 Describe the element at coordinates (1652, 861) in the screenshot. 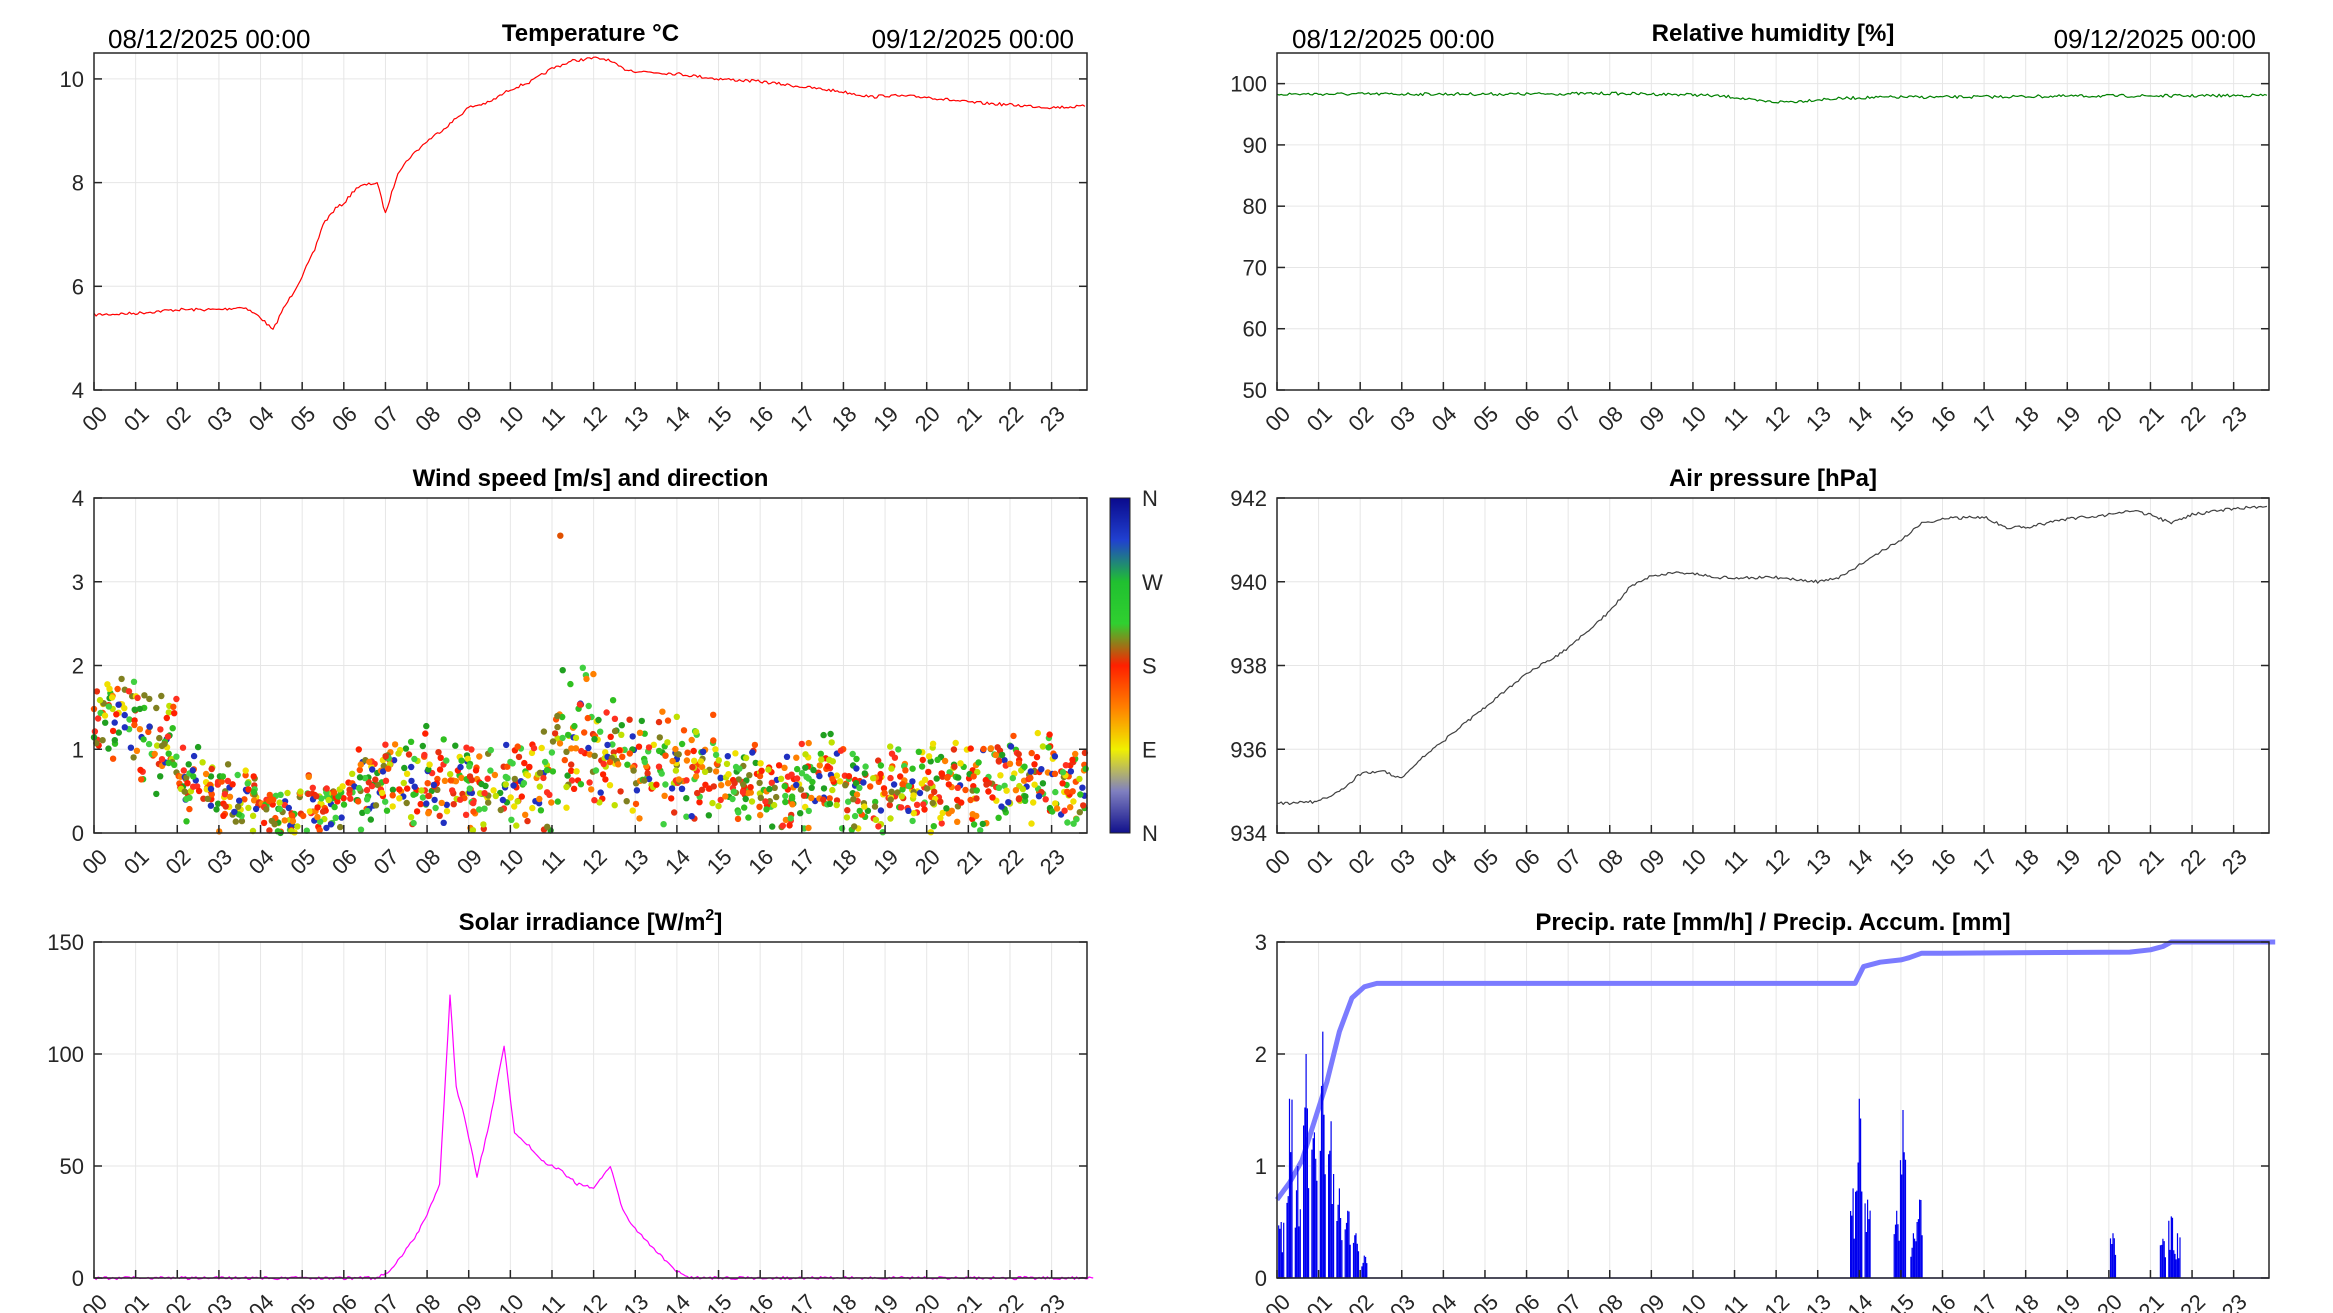

I see `x-tick-label: 09` at that location.